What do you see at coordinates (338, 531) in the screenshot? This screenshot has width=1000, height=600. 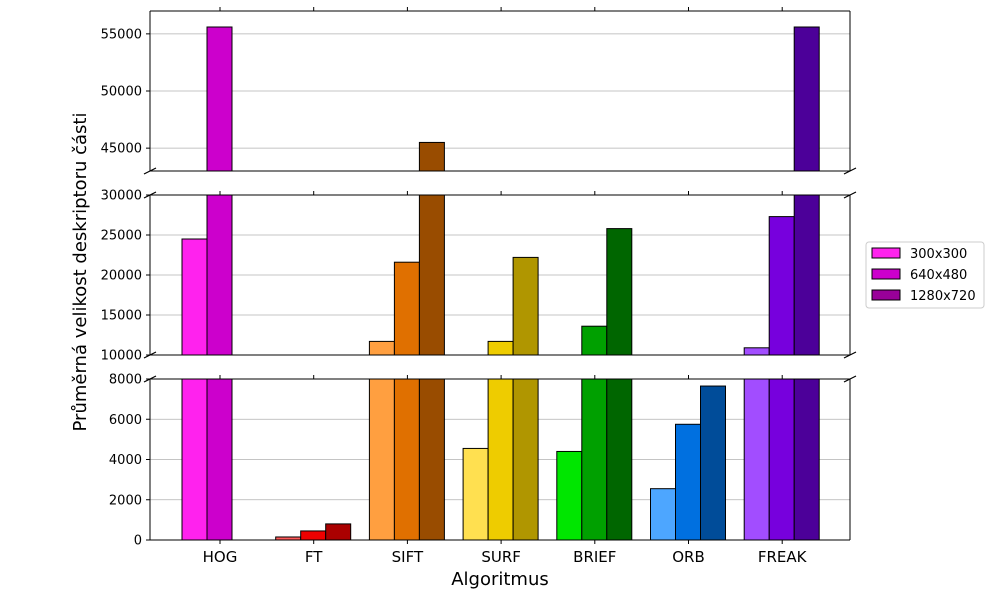 I see `bar-ft-1280x720` at bounding box center [338, 531].